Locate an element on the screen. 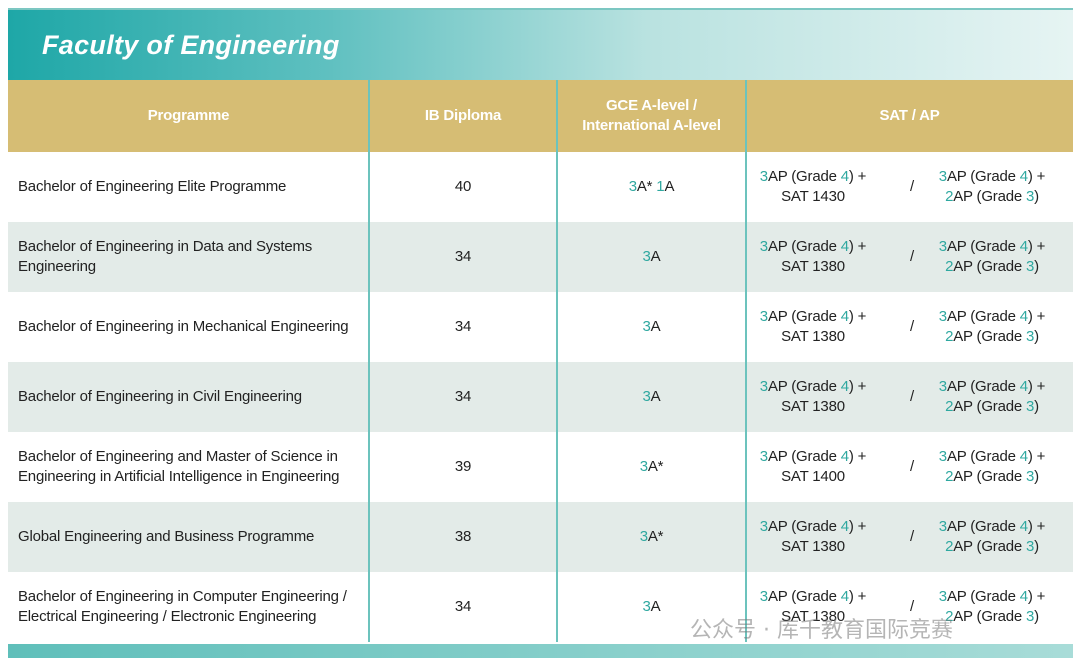  cell: Bachelor of Engineering Elite Programme is located at coordinates (188, 187).